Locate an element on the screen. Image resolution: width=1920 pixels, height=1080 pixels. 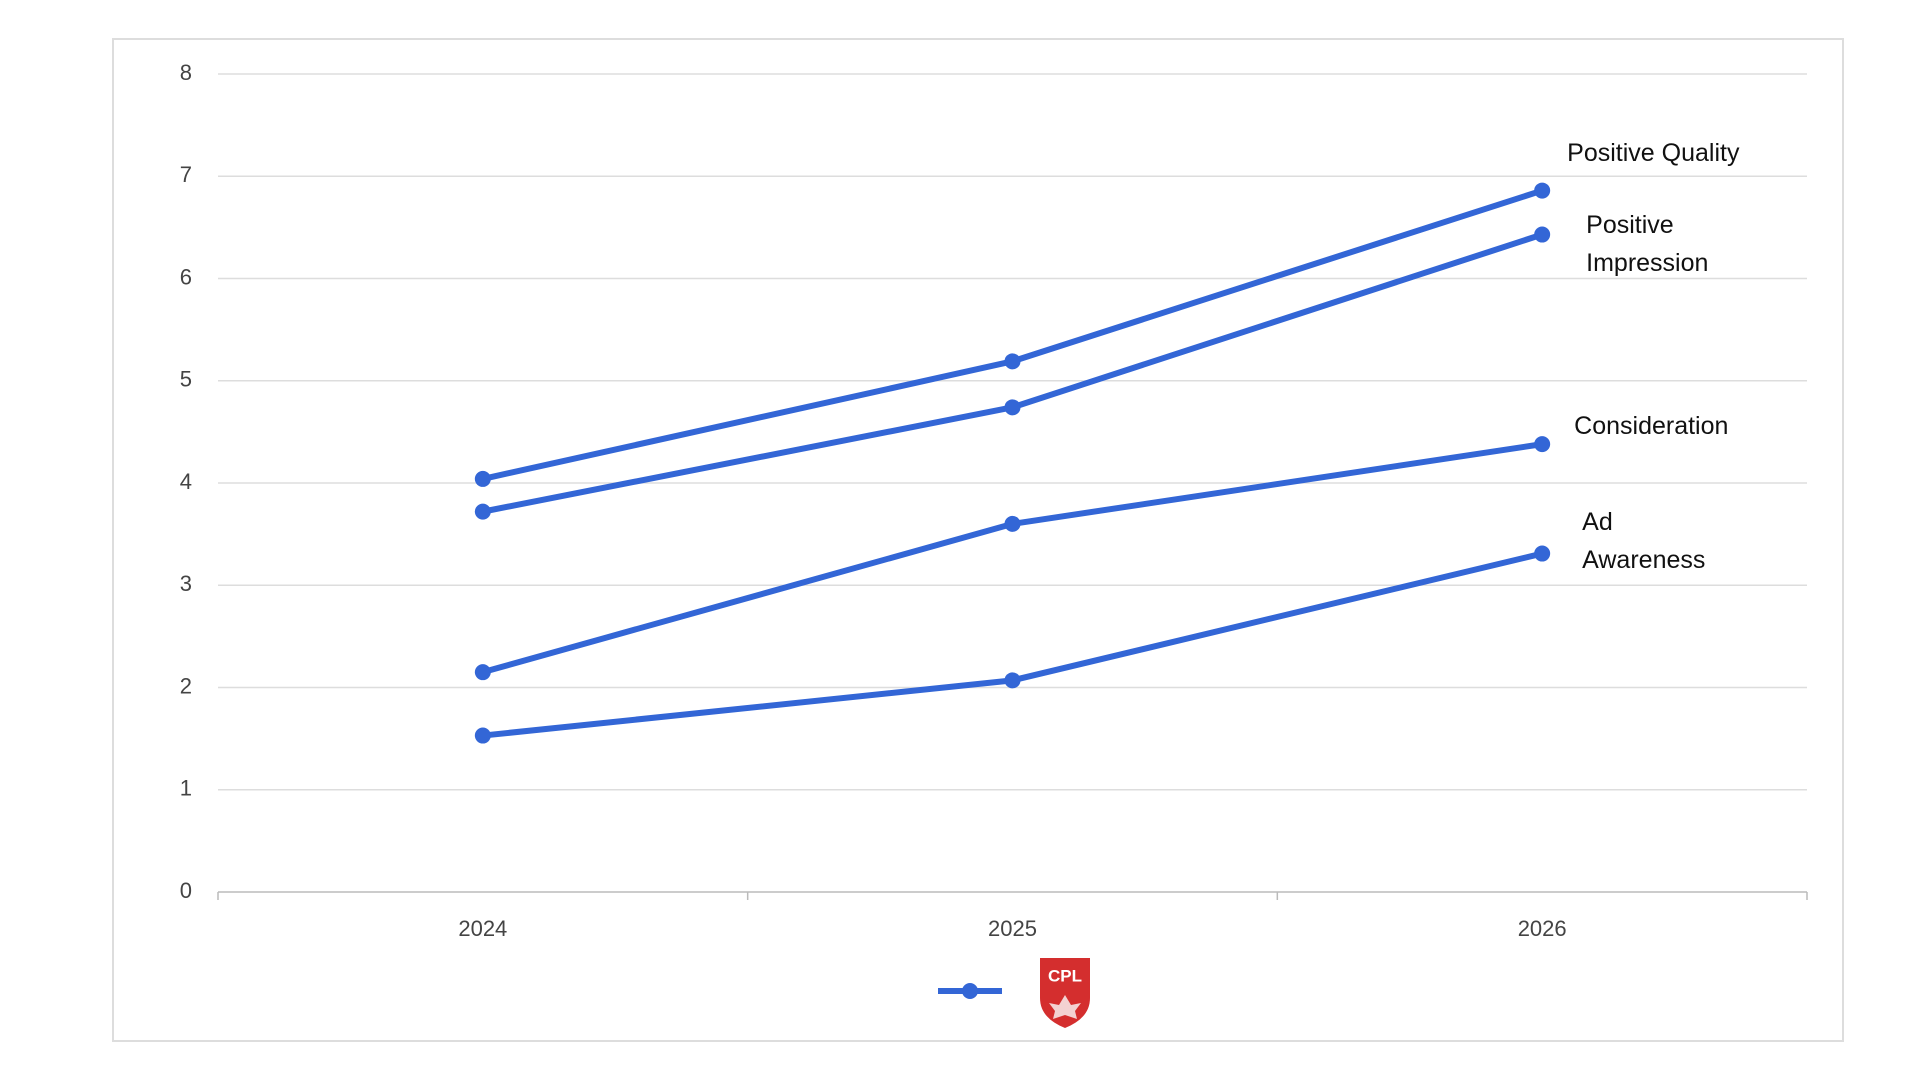
x-tick-label: 2026 is located at coordinates (1542, 928).